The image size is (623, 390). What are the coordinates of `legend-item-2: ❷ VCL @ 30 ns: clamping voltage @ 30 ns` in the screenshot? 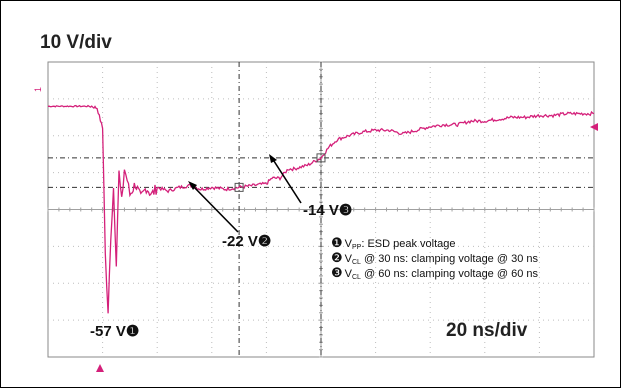 It's located at (434, 258).